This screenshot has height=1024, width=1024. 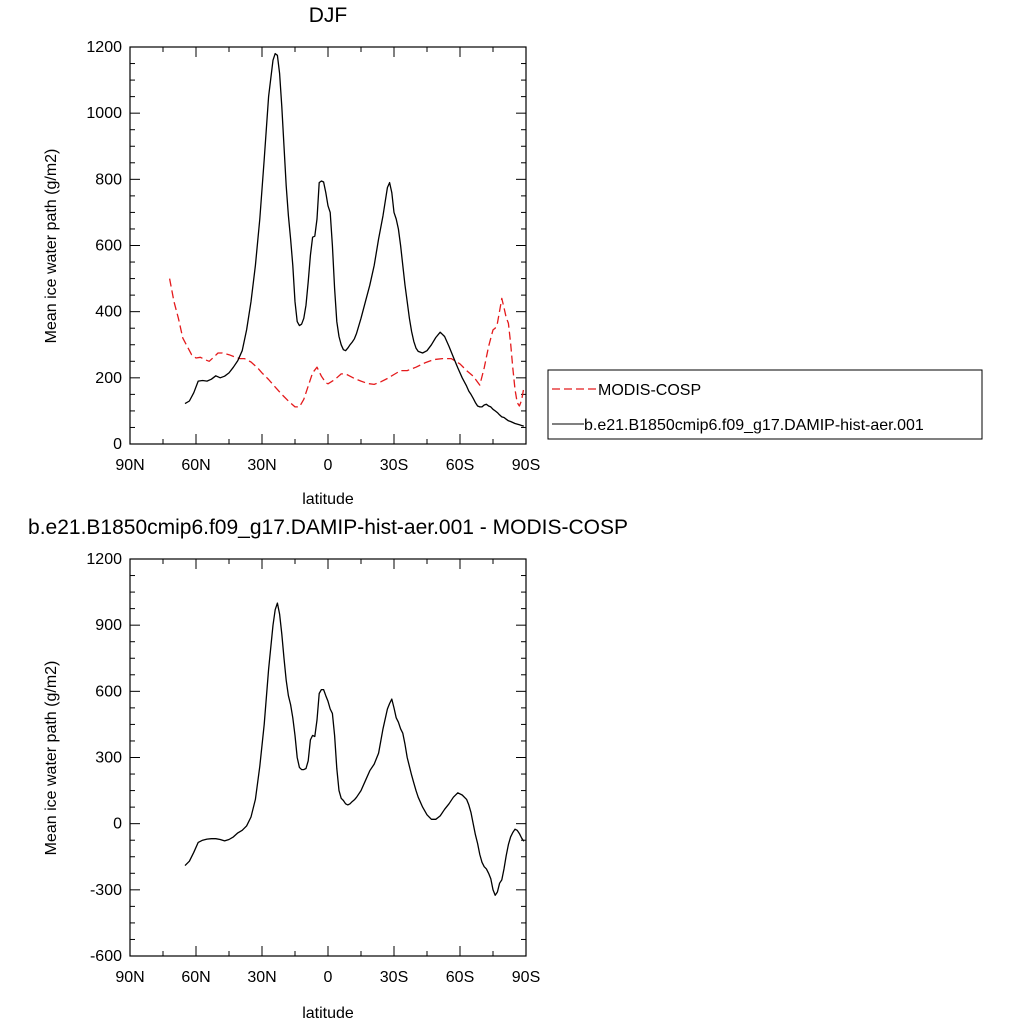 I want to click on bottom-x-tick-label: 60S, so click(x=460, y=977).